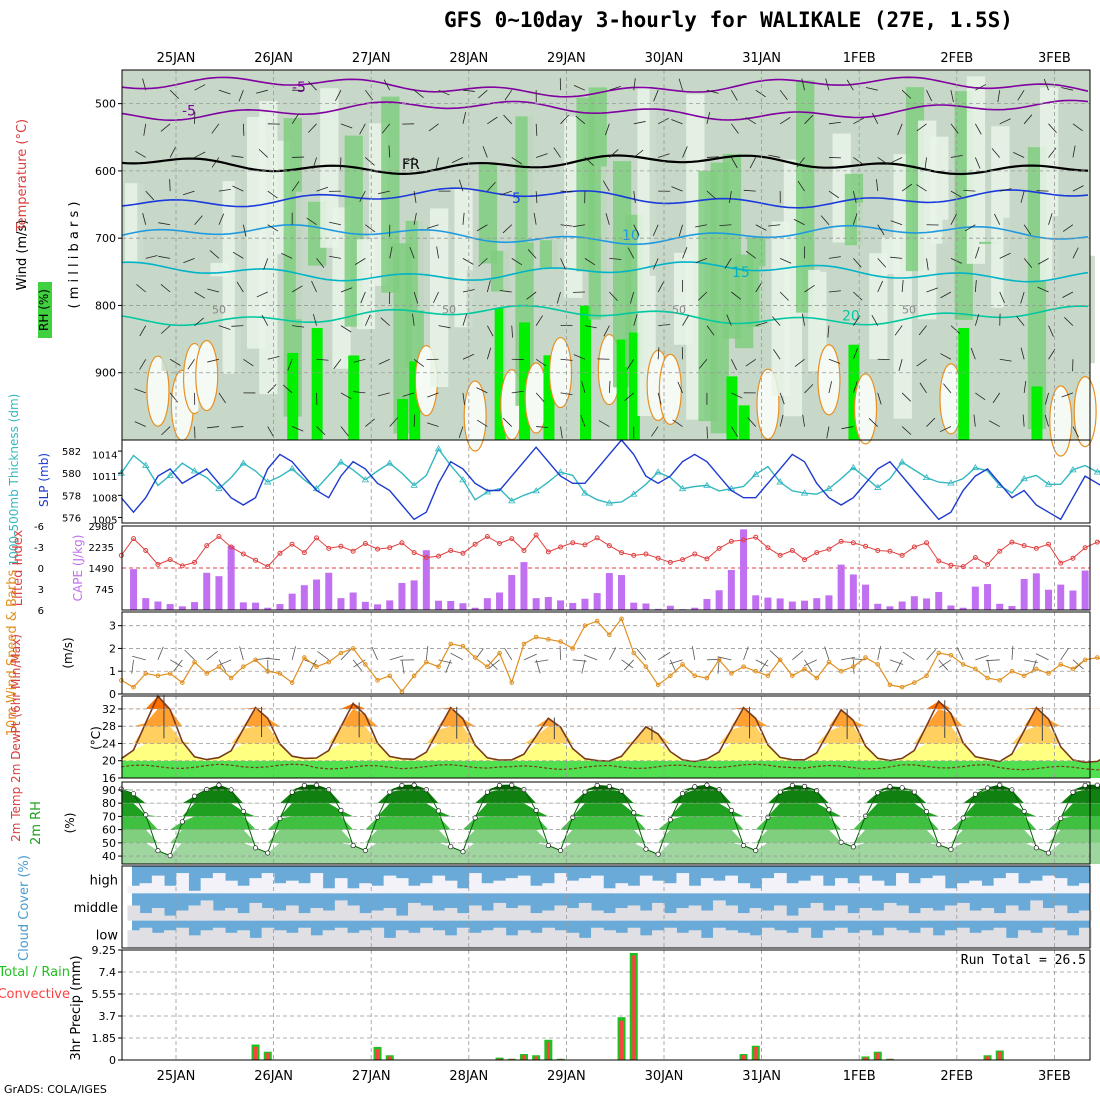 The width and height of the screenshot is (1100, 1100). I want to click on ylabel-temperature2m: 2m Temp 2m DewPt (6hr Min/Max), so click(16, 738).